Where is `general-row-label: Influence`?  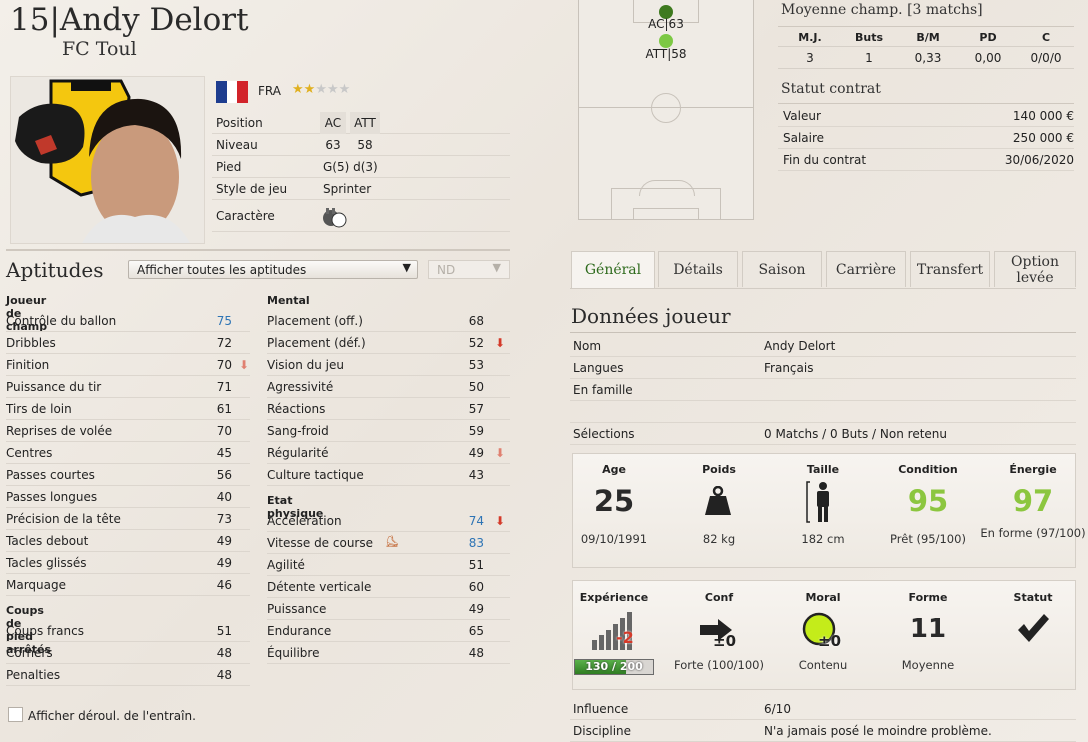 general-row-label: Influence is located at coordinates (601, 709).